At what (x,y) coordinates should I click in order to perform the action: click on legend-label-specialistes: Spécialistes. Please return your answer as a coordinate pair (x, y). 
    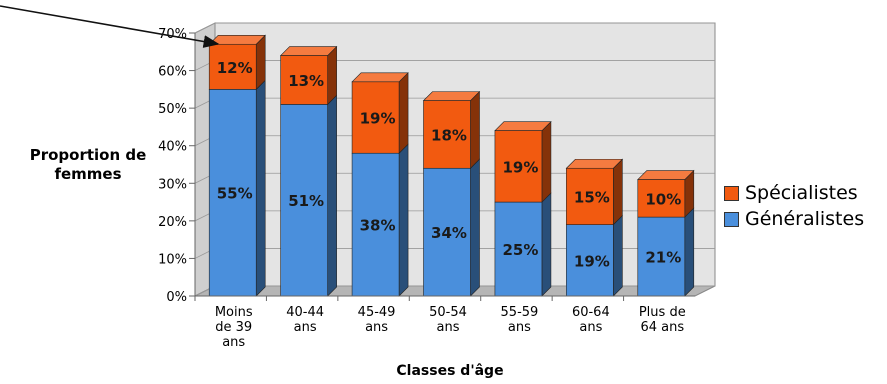
    Looking at the image, I should click on (801, 193).